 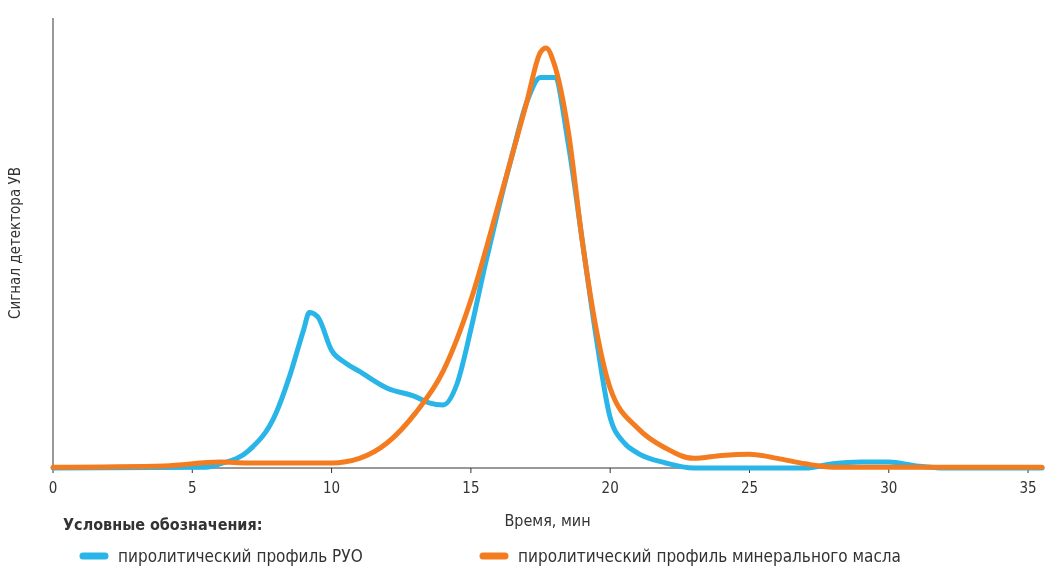 What do you see at coordinates (240, 556) in the screenshot?
I see `legend-label: пиролитический профиль РУО` at bounding box center [240, 556].